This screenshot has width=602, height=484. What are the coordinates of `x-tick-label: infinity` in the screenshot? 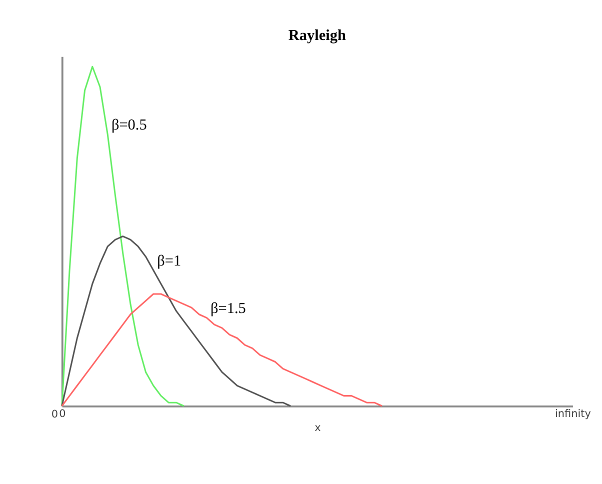 It's located at (572, 414).